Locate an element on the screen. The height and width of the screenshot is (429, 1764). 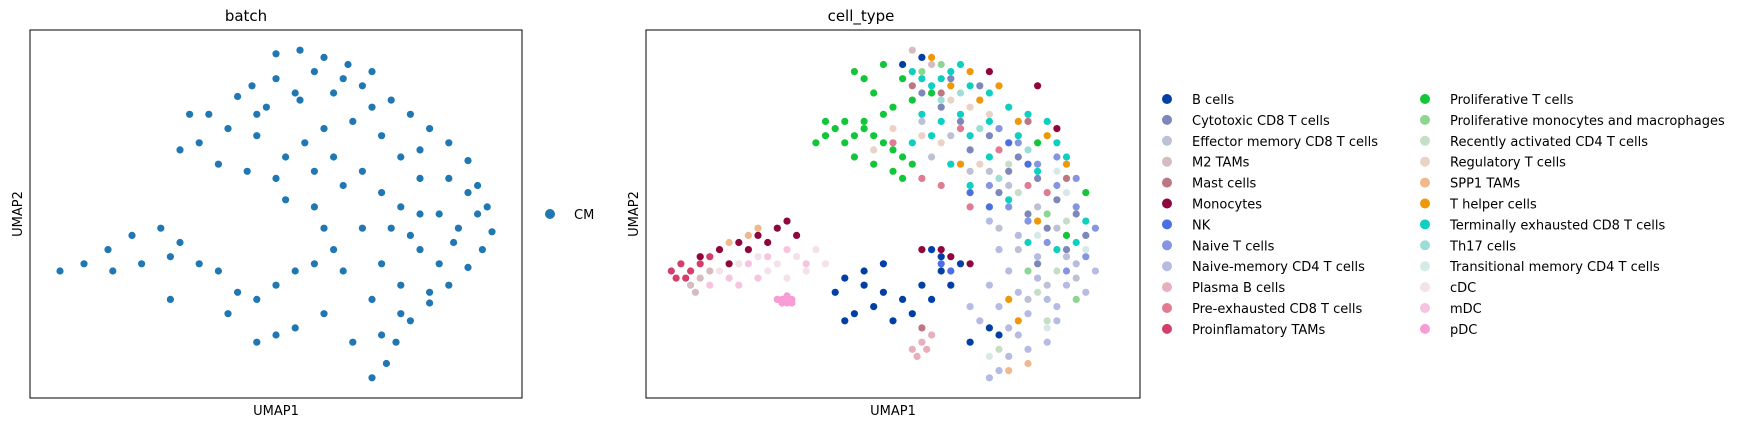
legend-label: Proliferative T cells is located at coordinates (1512, 100).